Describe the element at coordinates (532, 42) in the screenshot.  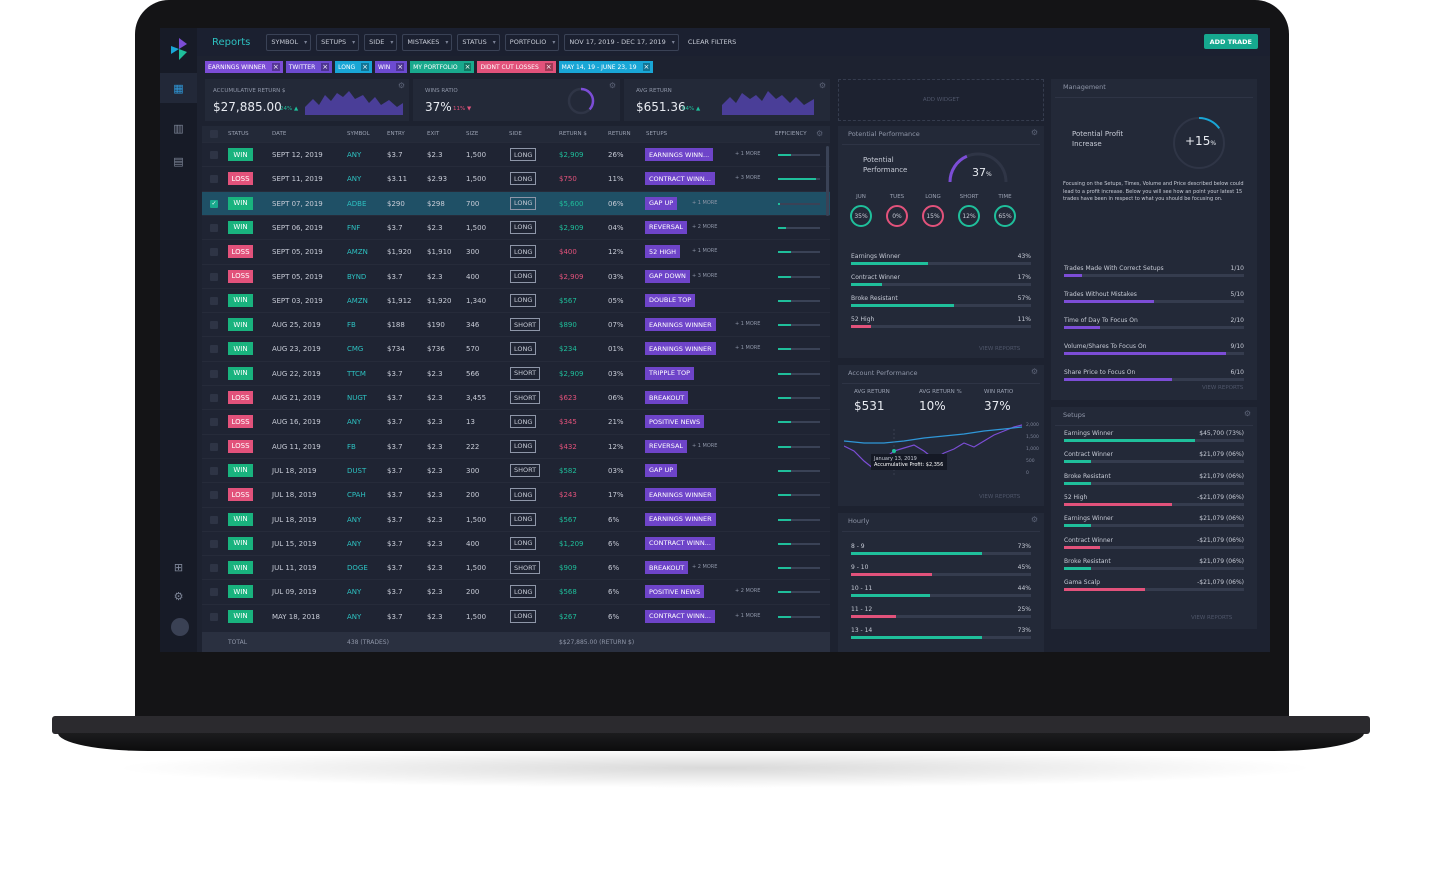
I see `filter-dropdown: PORTFOLIO` at that location.